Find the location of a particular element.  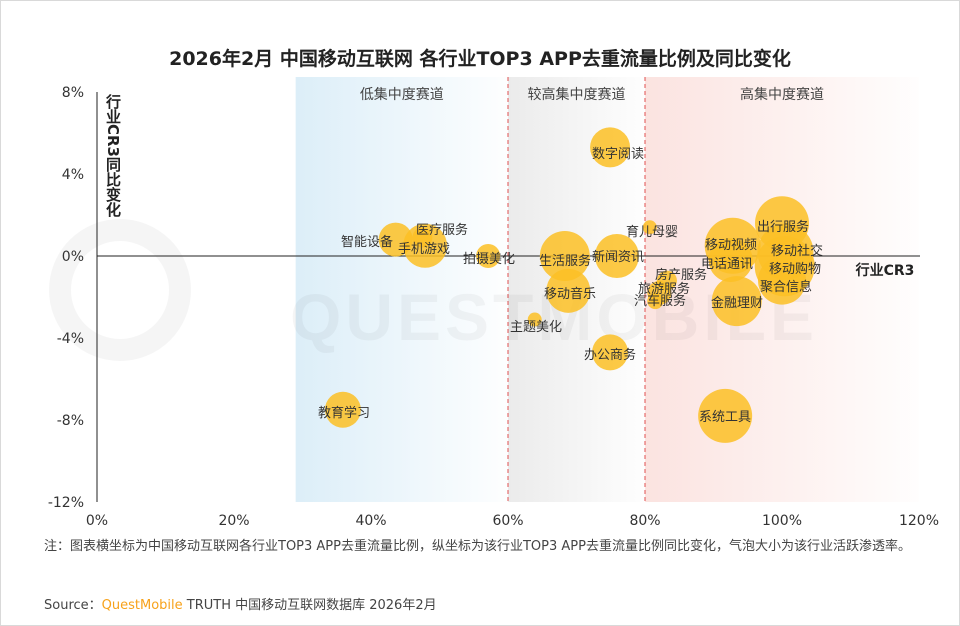

y-axis-label: 行业CR3同比变化 is located at coordinates (113, 155).